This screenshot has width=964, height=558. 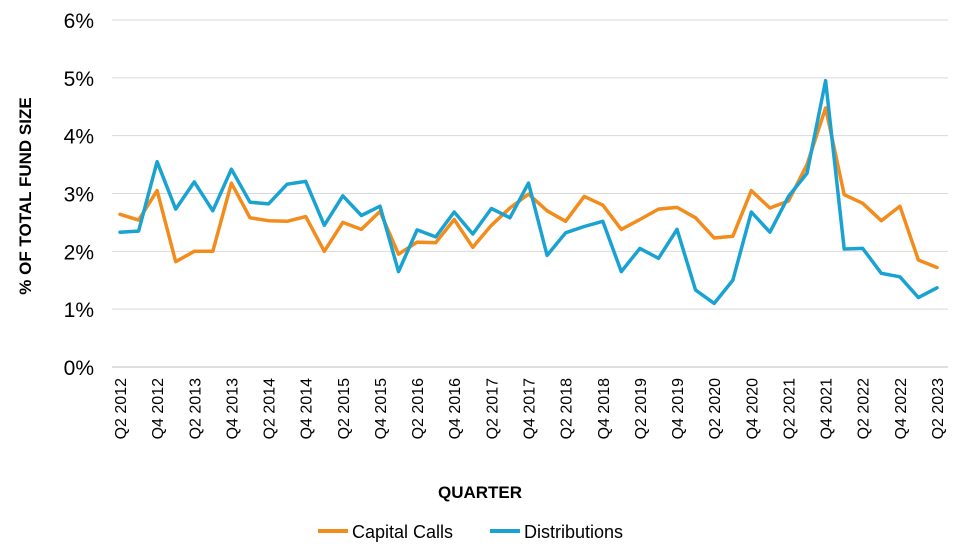 What do you see at coordinates (492, 408) in the screenshot?
I see `x-tick-label: Q2 2017` at bounding box center [492, 408].